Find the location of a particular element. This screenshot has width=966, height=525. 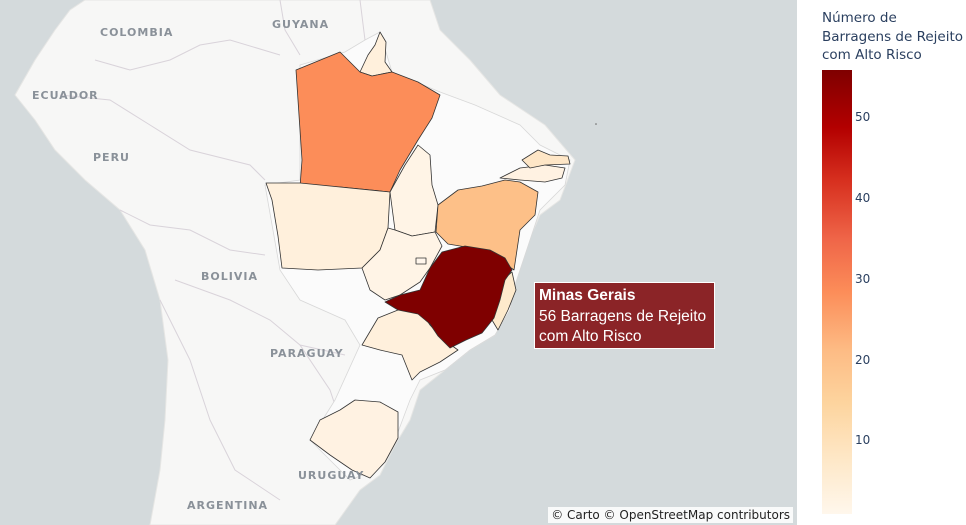

state-mg is located at coordinates (448, 297).